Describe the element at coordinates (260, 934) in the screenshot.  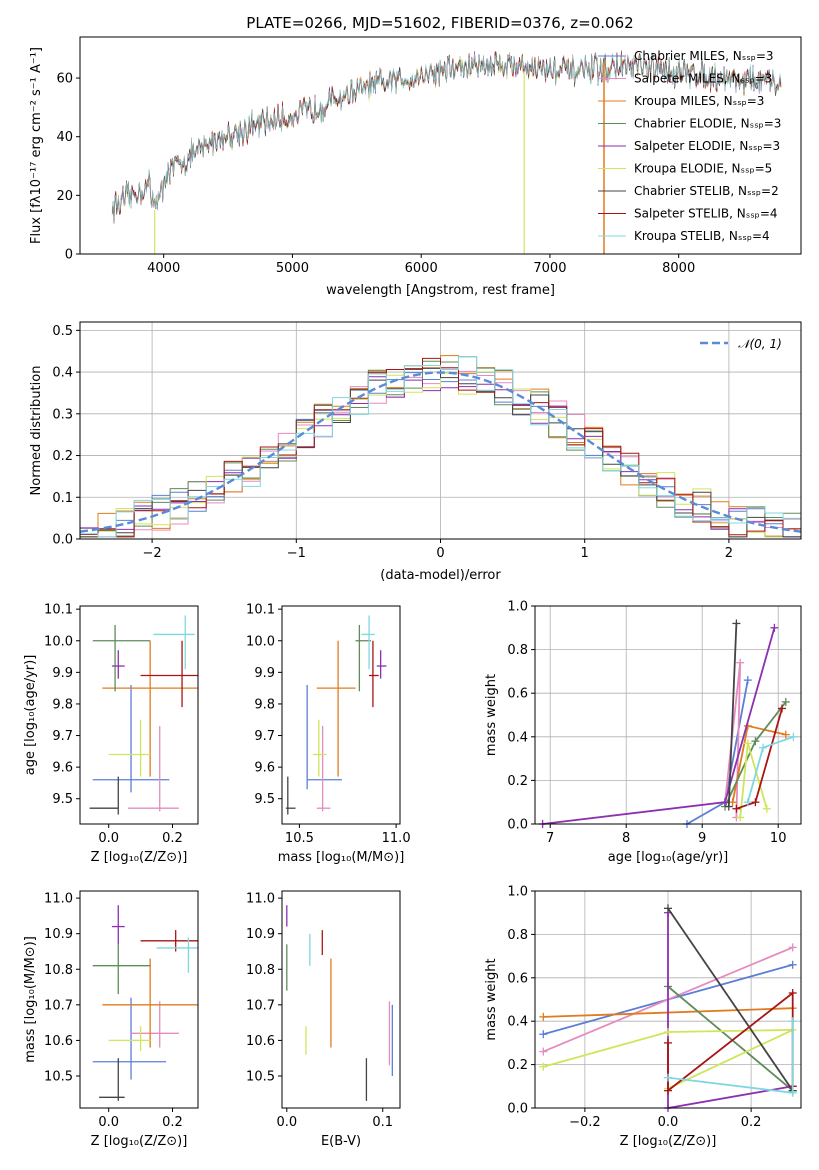
I see `y-tick-label: 10.9` at that location.